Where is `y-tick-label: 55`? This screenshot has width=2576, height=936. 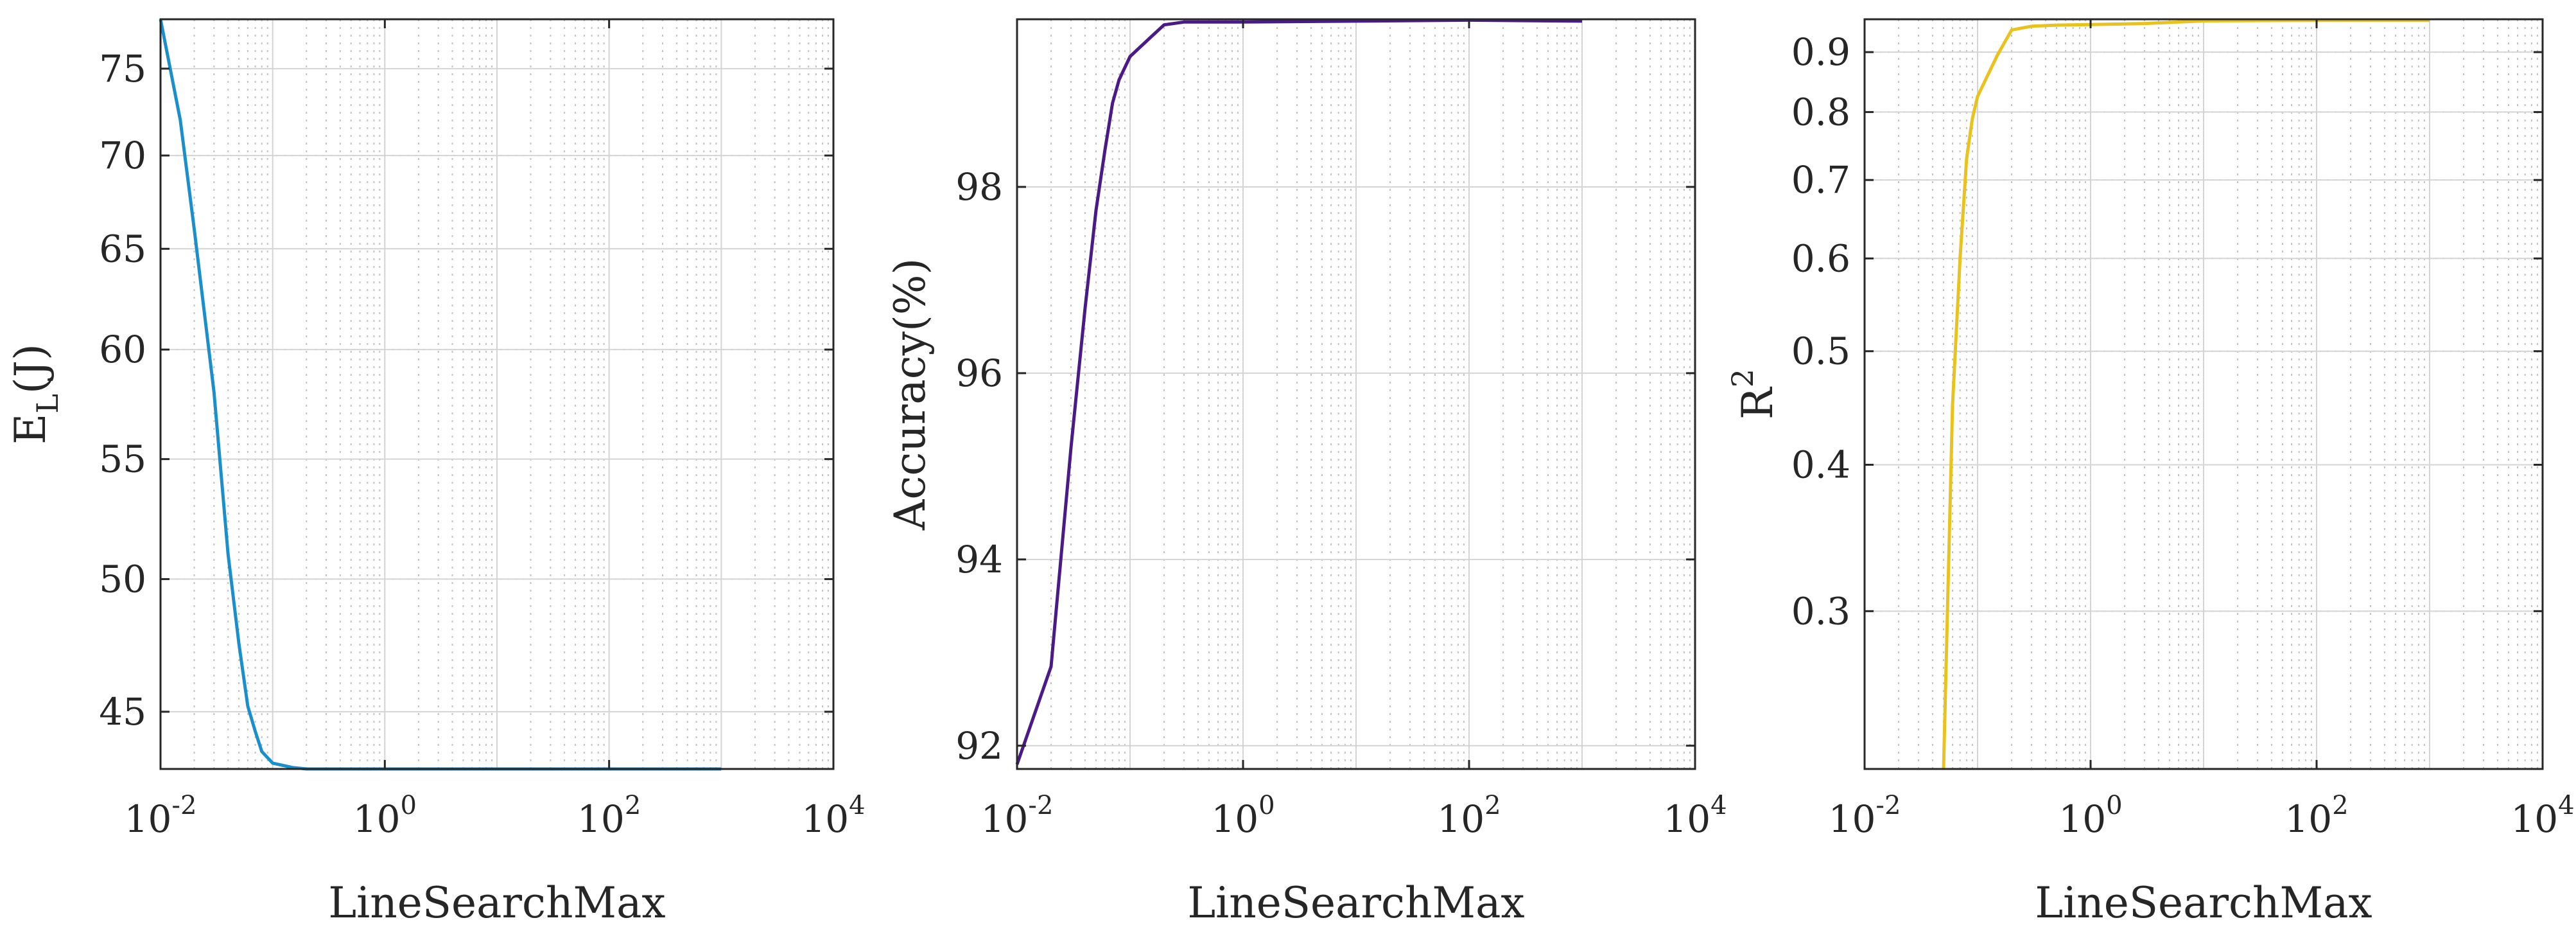 y-tick-label: 55 is located at coordinates (122, 459).